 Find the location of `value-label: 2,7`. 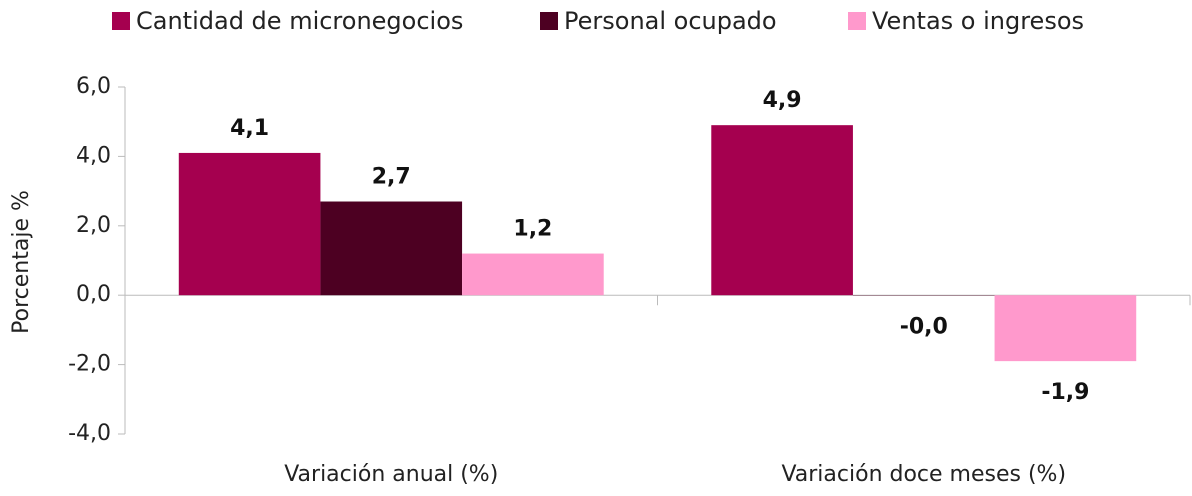

value-label: 2,7 is located at coordinates (391, 177).